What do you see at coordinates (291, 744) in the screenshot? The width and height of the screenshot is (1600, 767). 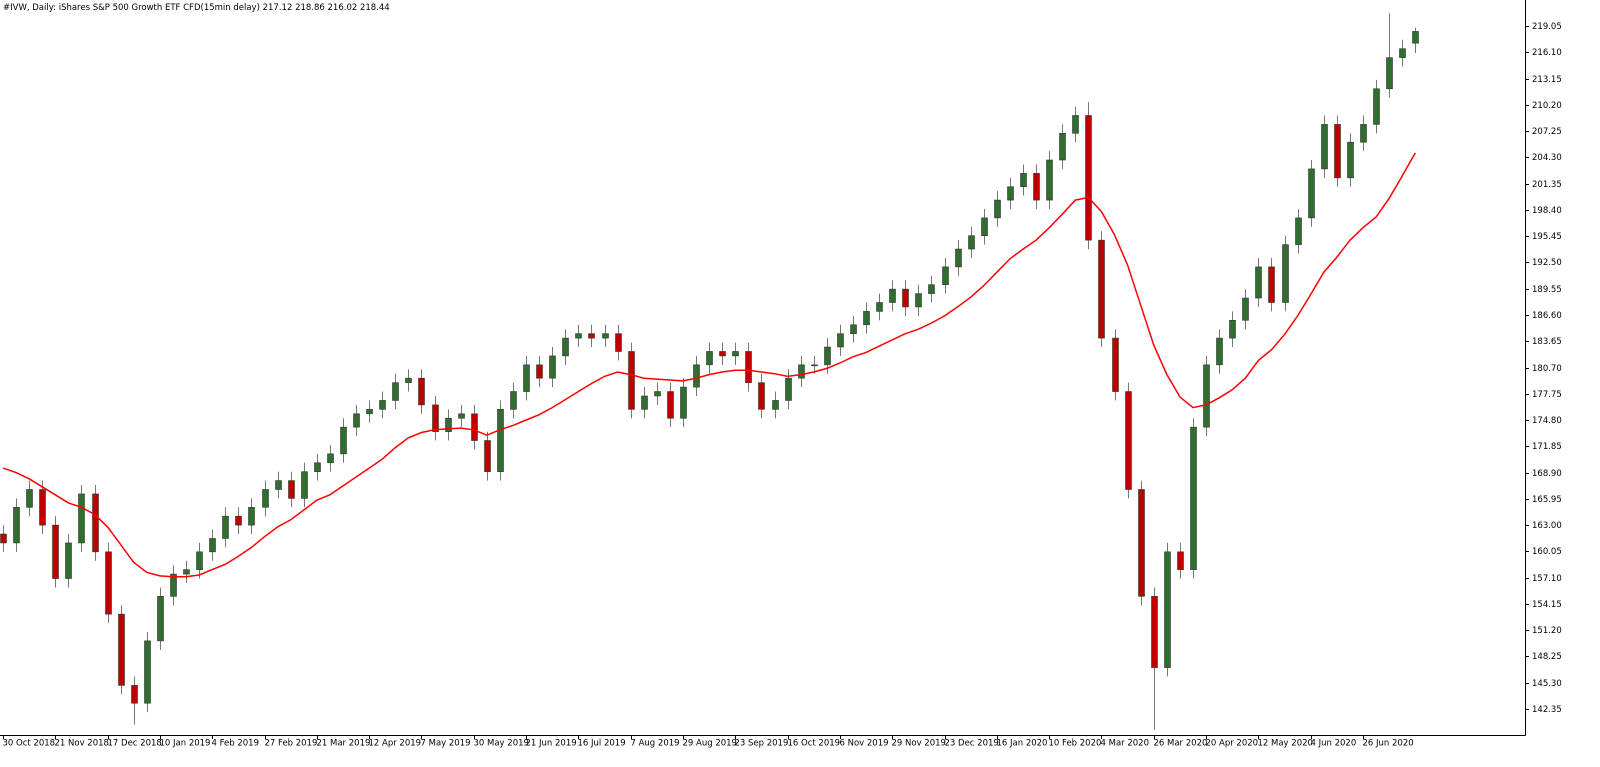 I see `x-tick-label: 27 Feb 2019` at bounding box center [291, 744].